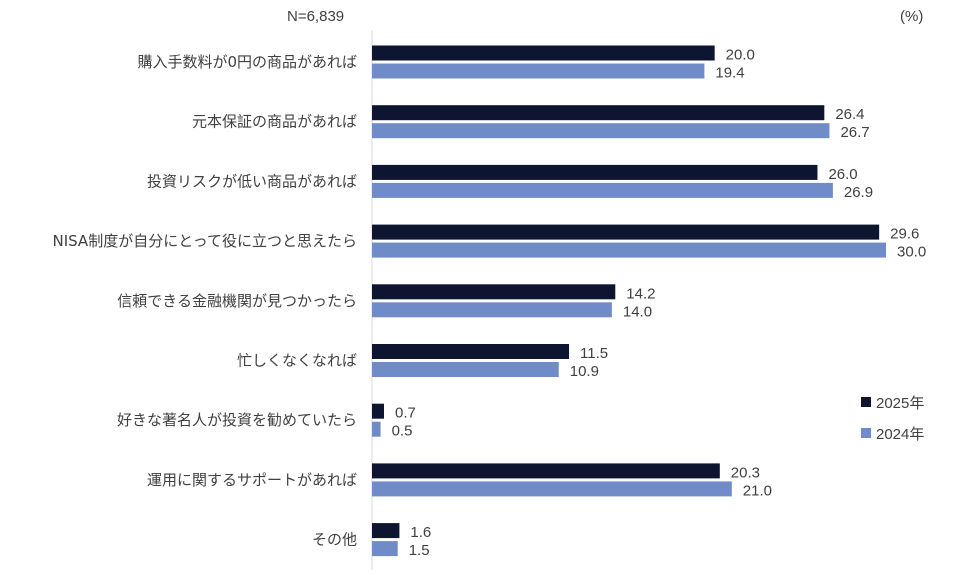 The width and height of the screenshot is (964, 575). I want to click on value-label: 29.6, so click(904, 234).